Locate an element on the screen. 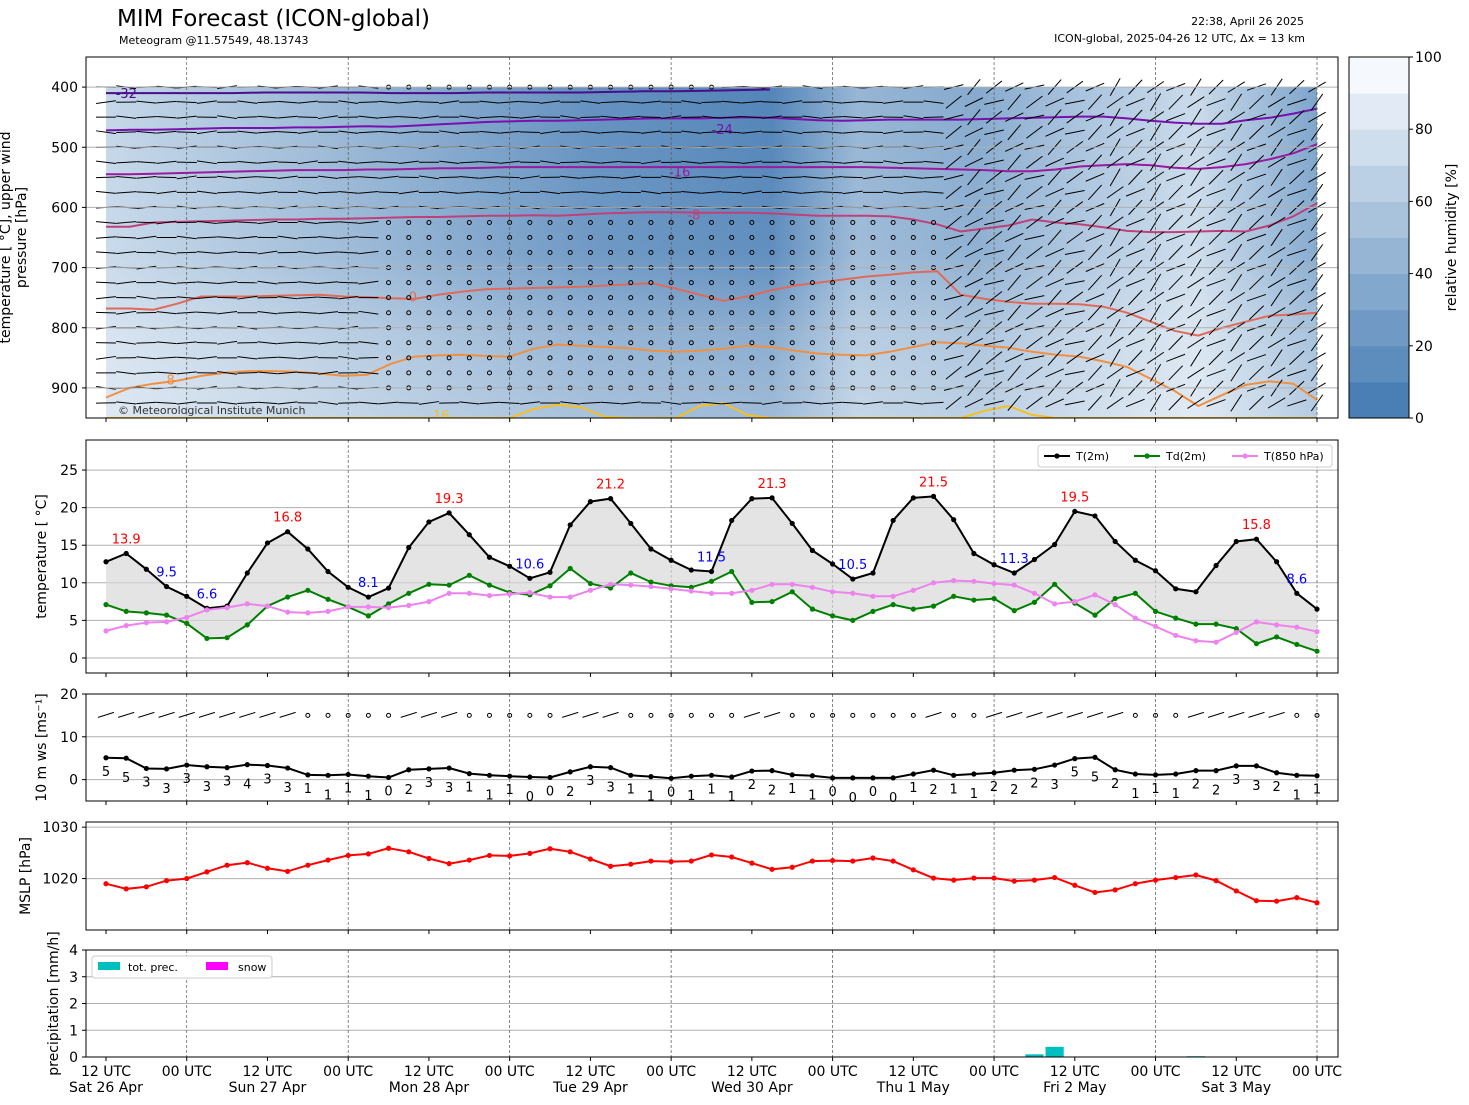  copyright-note: © Meteorological Institute Munich is located at coordinates (211, 410).